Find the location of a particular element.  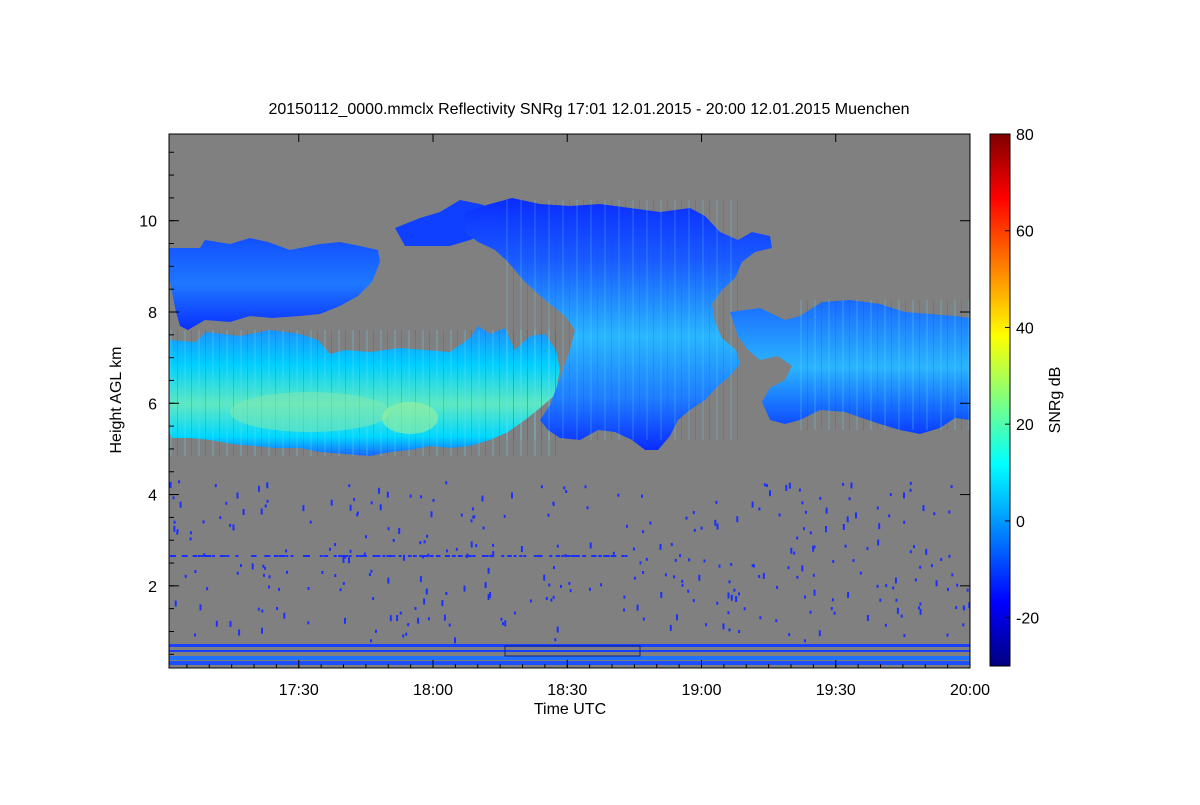

x-tick-label: 18:30 is located at coordinates (567, 690).